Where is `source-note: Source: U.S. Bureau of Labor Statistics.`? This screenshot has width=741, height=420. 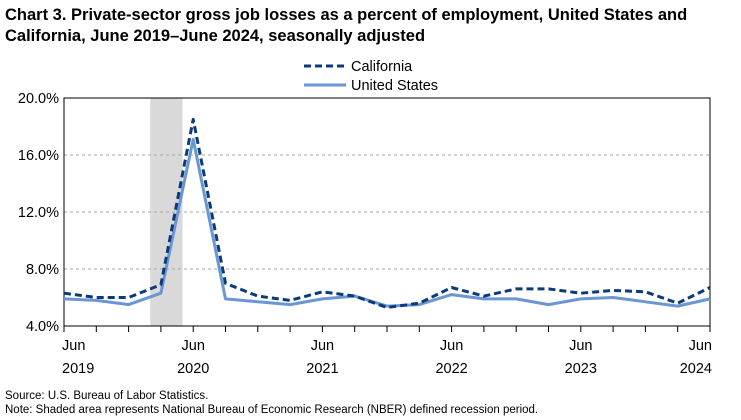
source-note: Source: U.S. Bureau of Labor Statistics. is located at coordinates (107, 396).